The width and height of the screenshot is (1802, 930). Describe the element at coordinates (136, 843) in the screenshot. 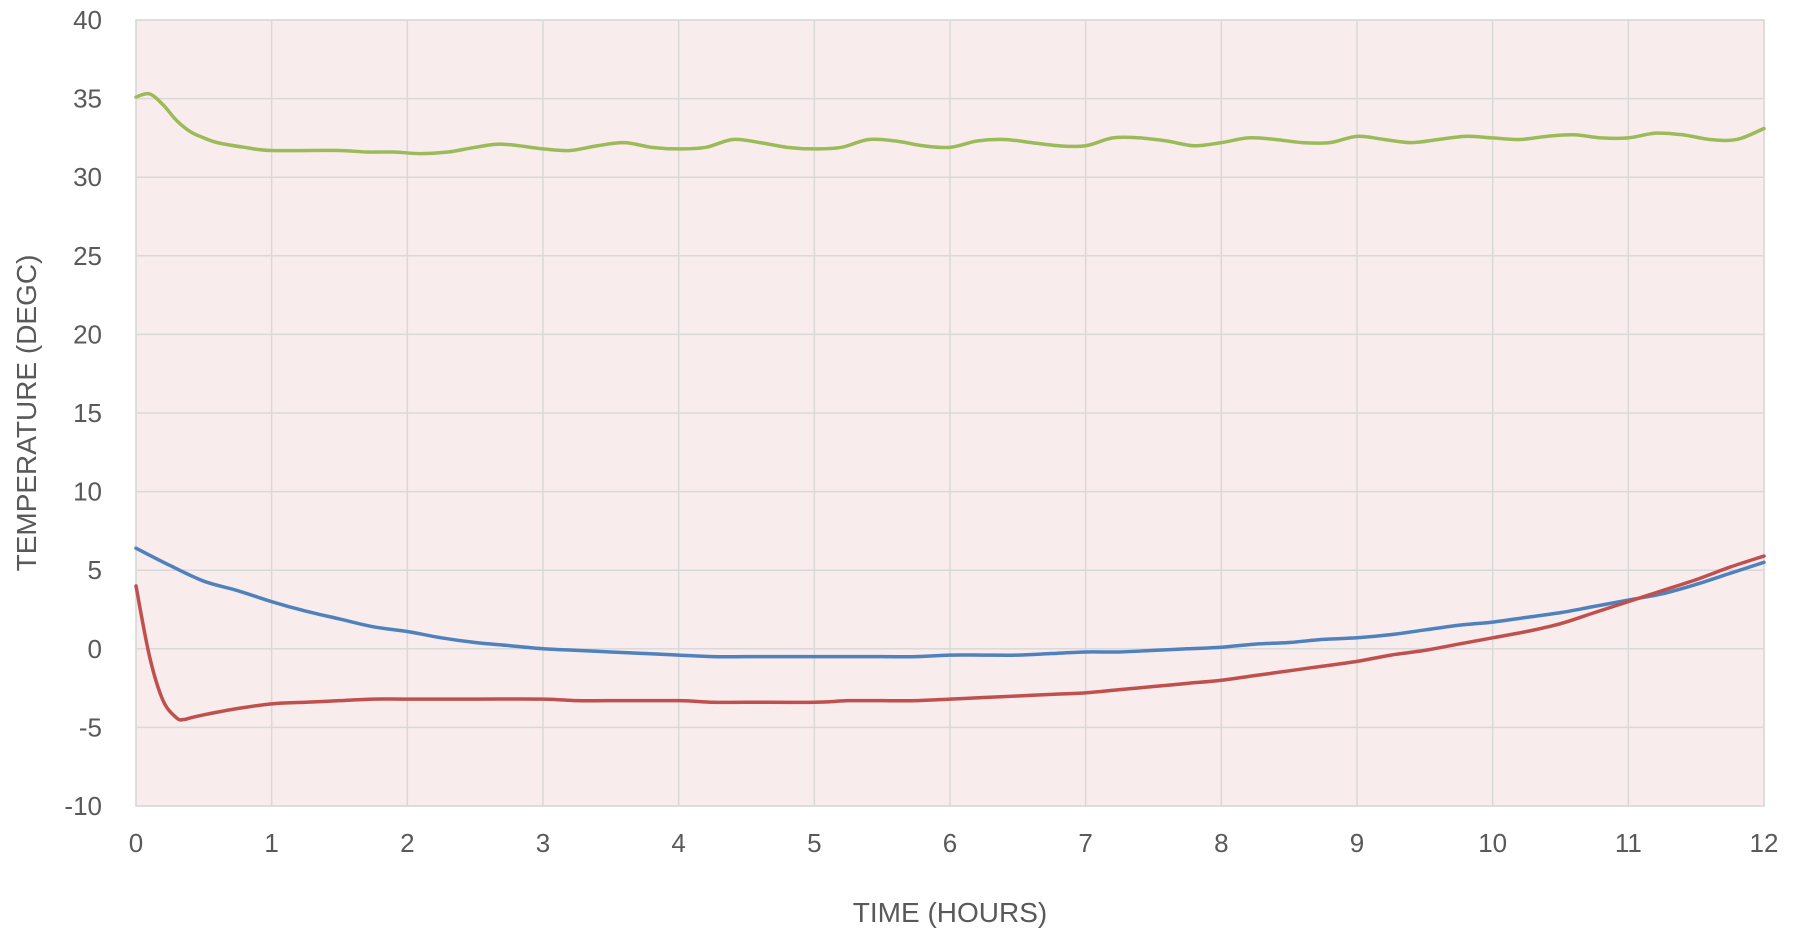

I see `x-tick-label: 0` at that location.